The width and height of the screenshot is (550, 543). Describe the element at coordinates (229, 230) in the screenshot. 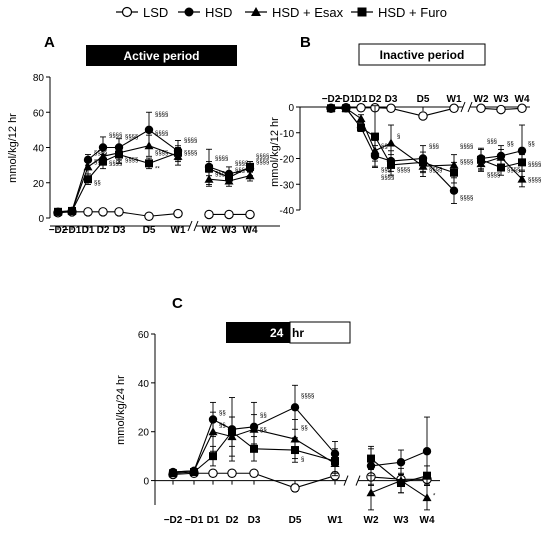

I see `x-tick-label: W3` at that location.